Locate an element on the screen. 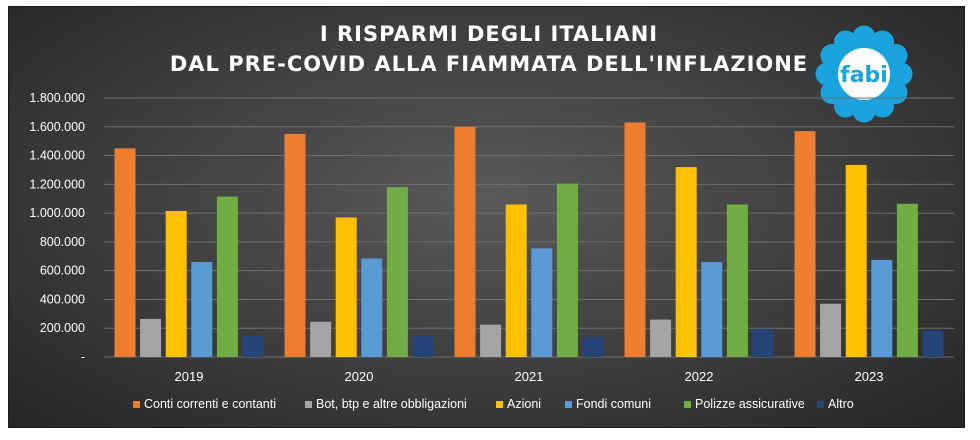 This screenshot has width=980, height=440. y-tick-label: 1.800.000 is located at coordinates (57, 98).